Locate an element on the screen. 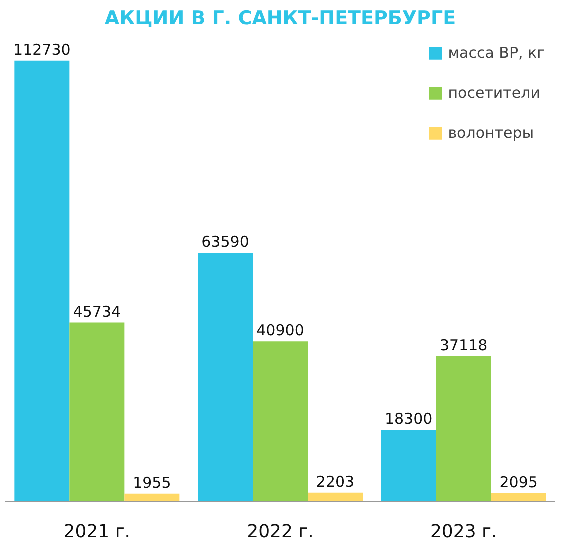  data-label: 45734 is located at coordinates (97, 311).